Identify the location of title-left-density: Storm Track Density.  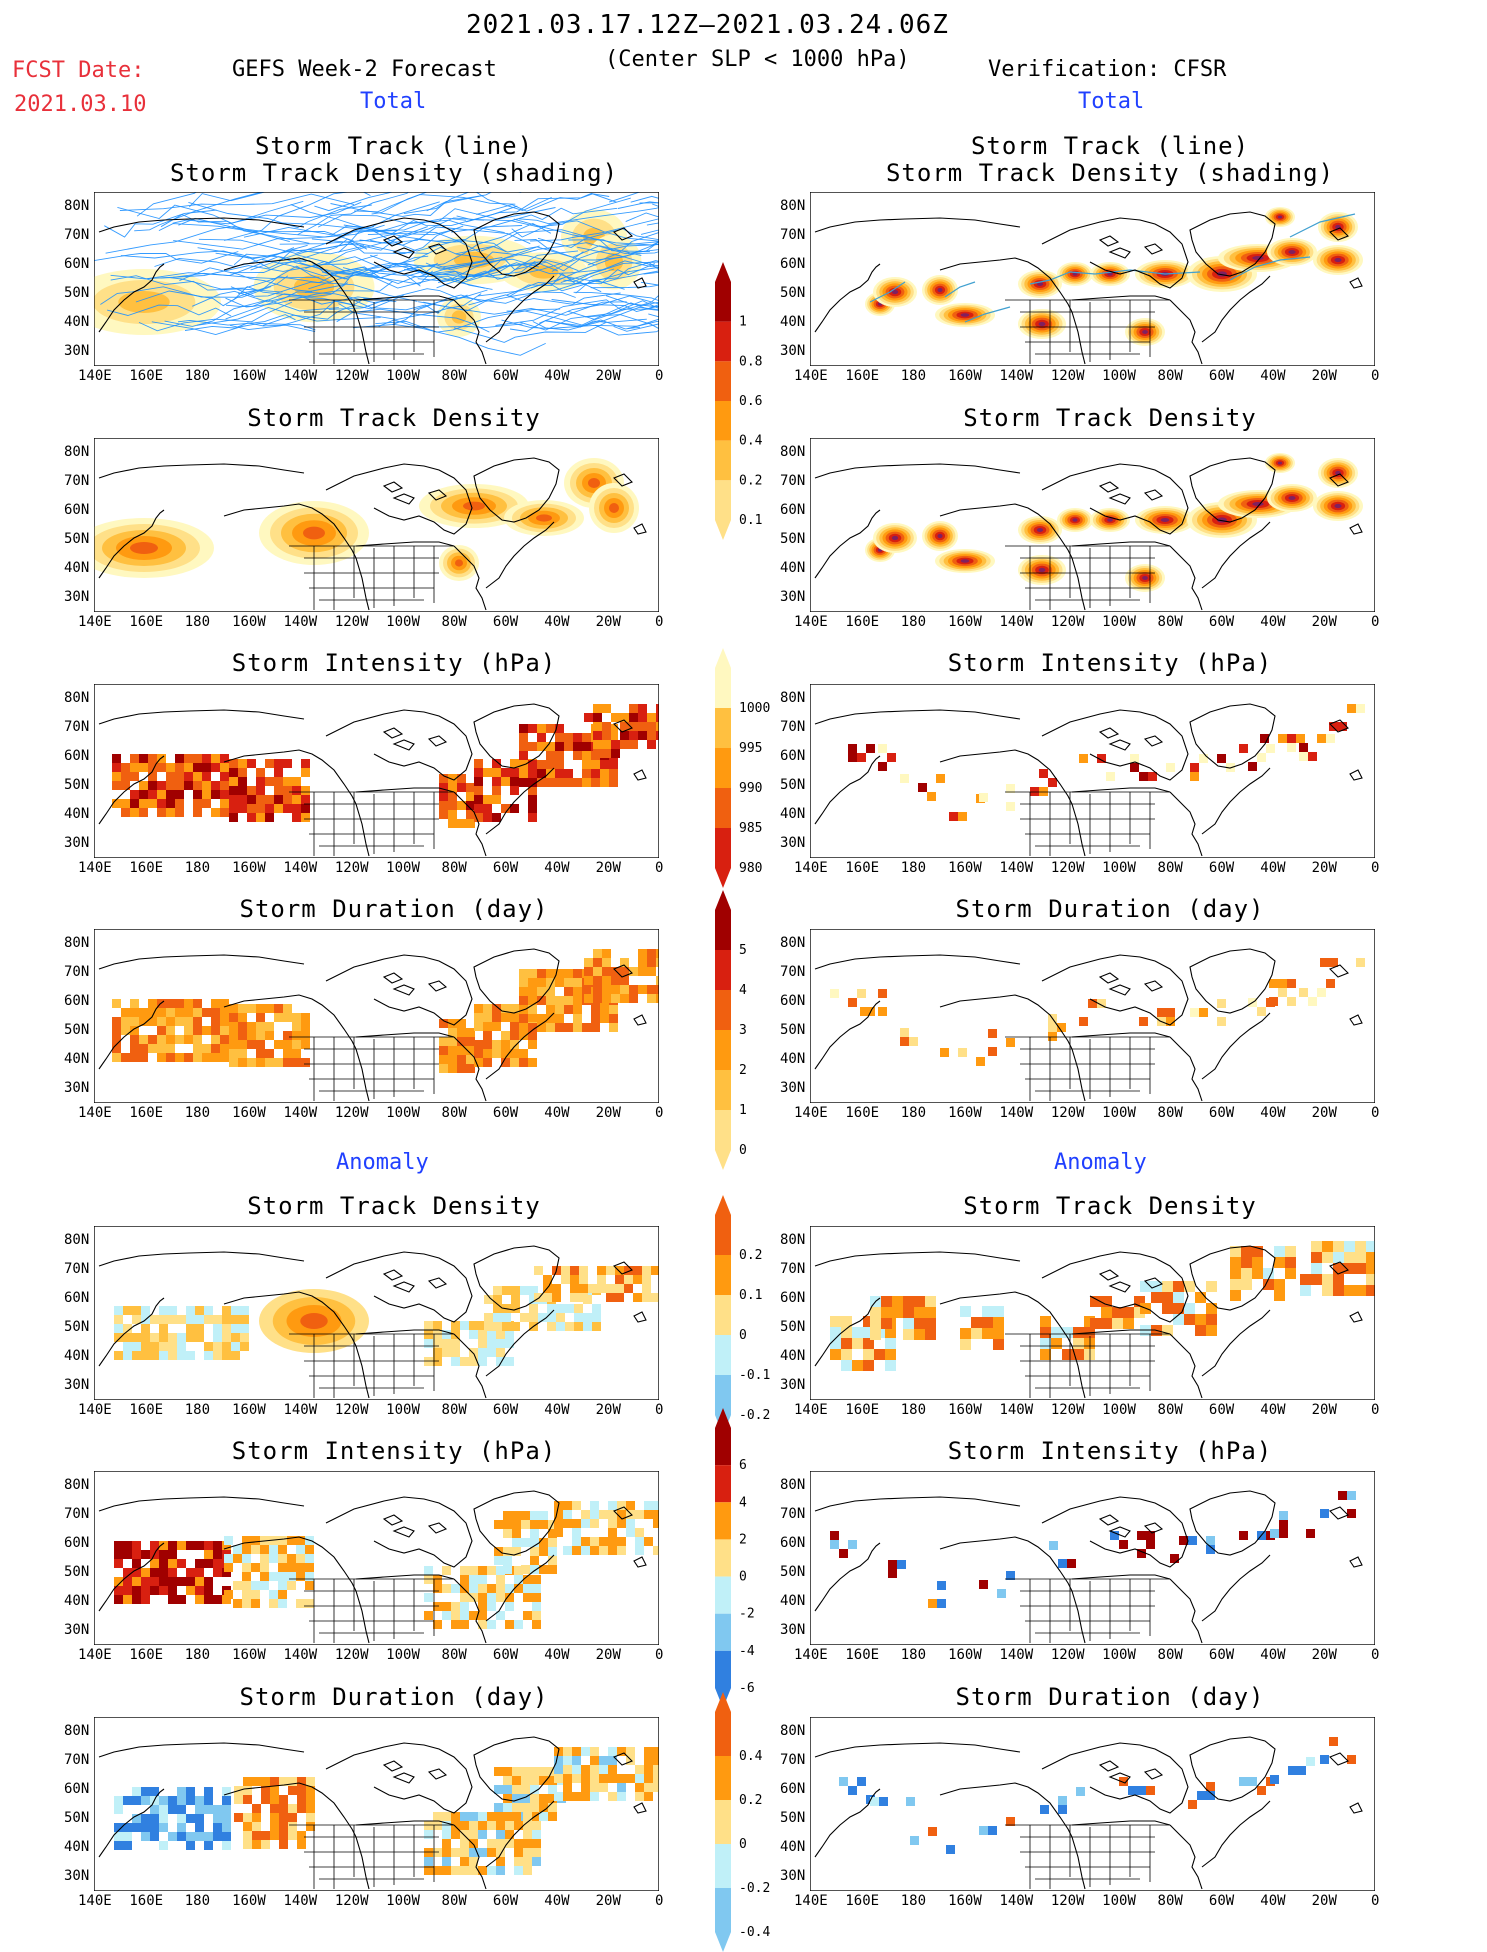
(394, 418).